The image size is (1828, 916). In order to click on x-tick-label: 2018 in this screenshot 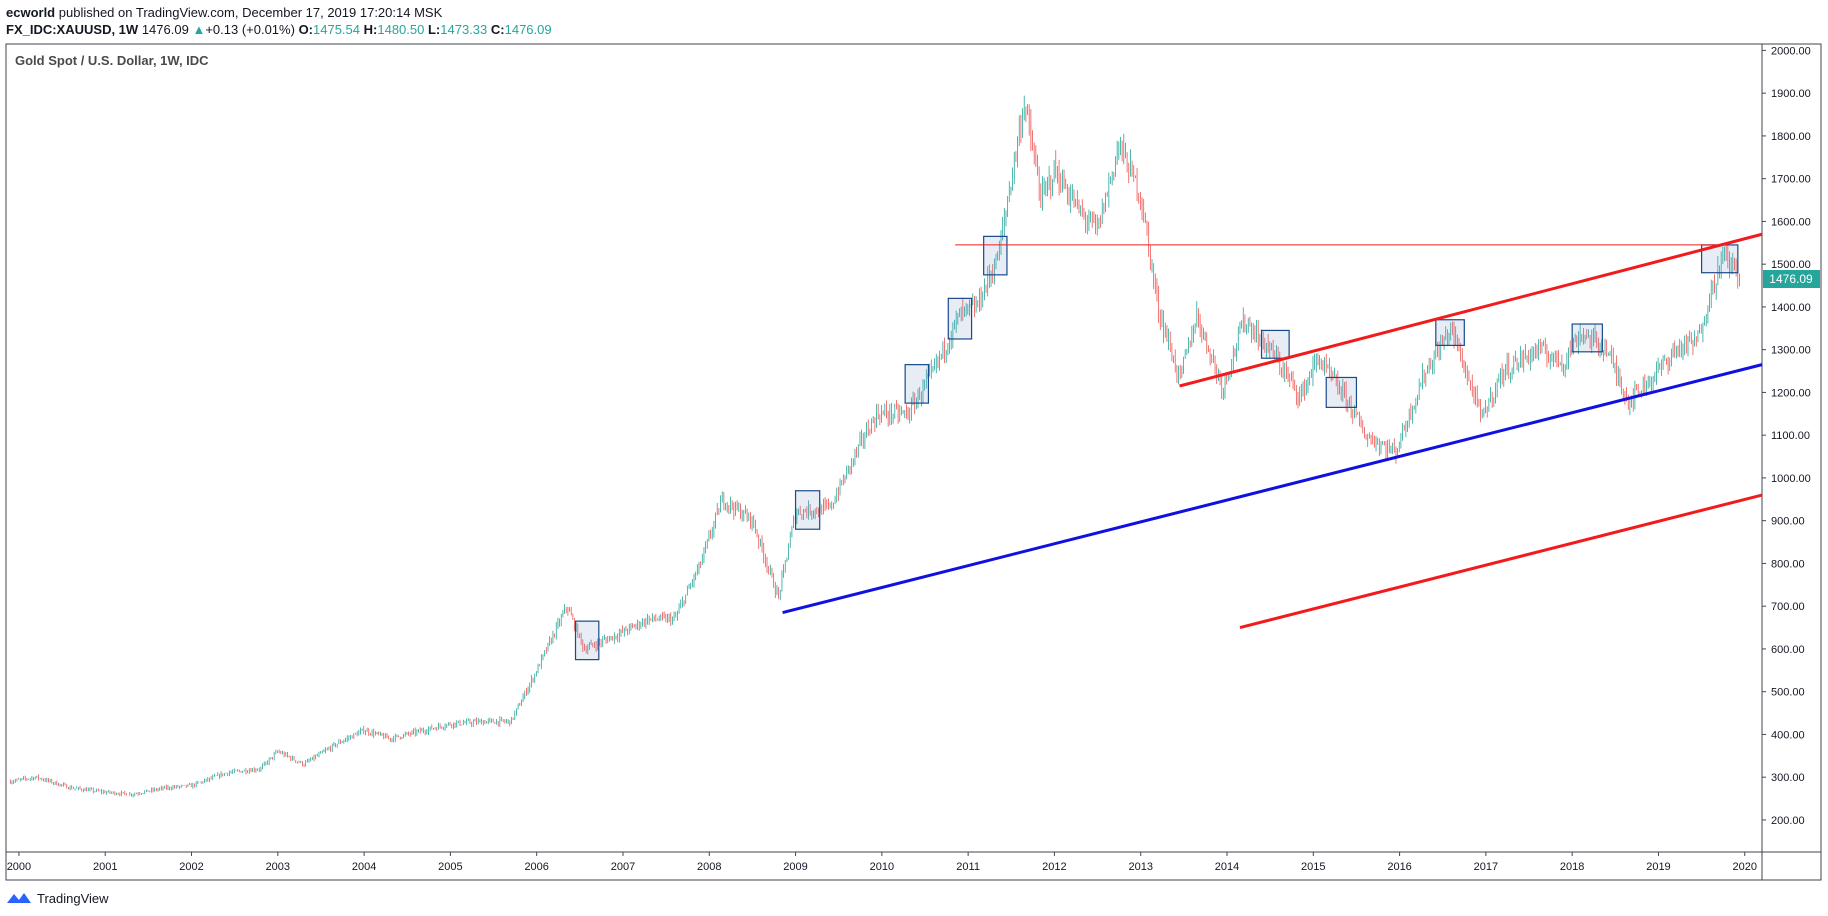, I will do `click(1572, 867)`.